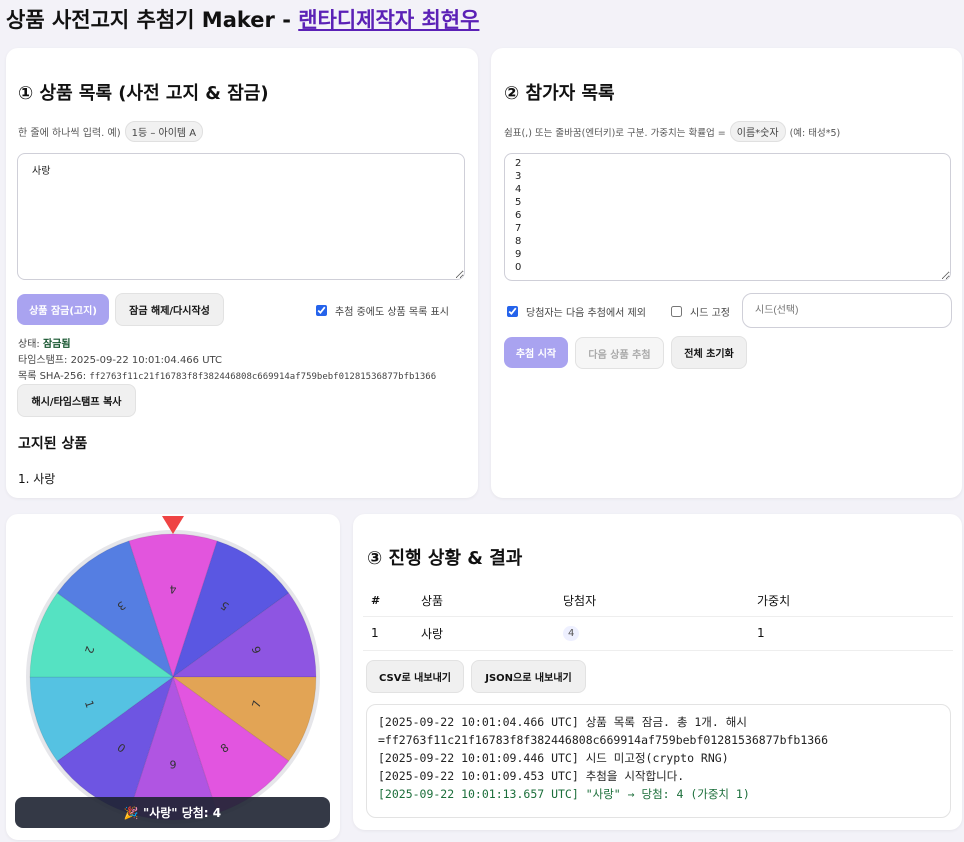 This screenshot has height=842, width=964. I want to click on table-header: # 상품 당첨자 가중치, so click(658, 601).